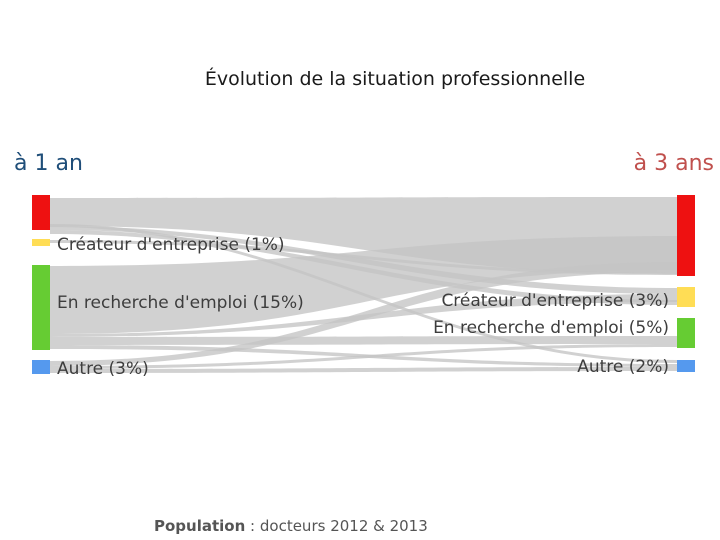 The image size is (720, 540). What do you see at coordinates (686, 235) in the screenshot?
I see `right-node-emploi` at bounding box center [686, 235].